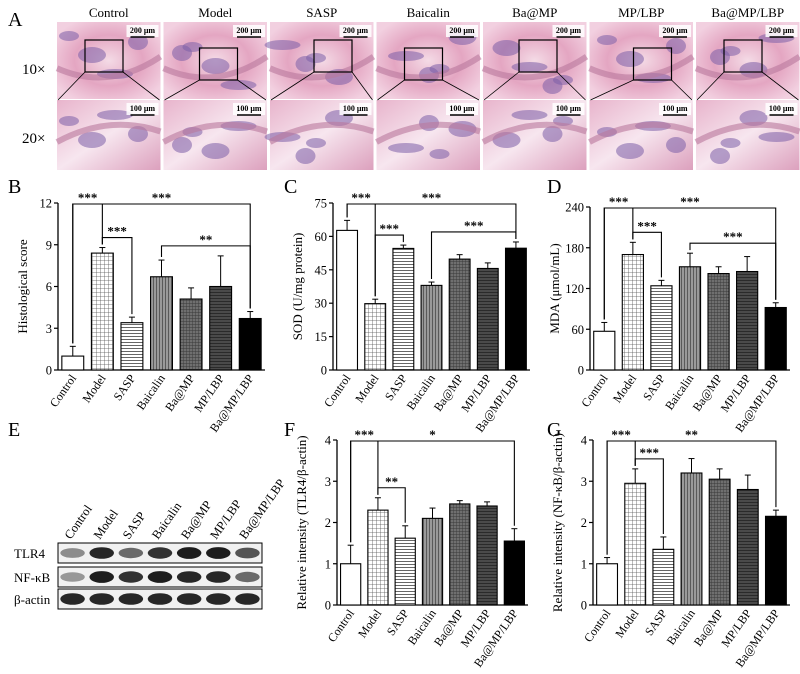 Image resolution: width=800 pixels, height=674 pixels. What do you see at coordinates (262, 508) in the screenshot?
I see `blot-lane-label: Ba@MP/LBP` at bounding box center [262, 508].